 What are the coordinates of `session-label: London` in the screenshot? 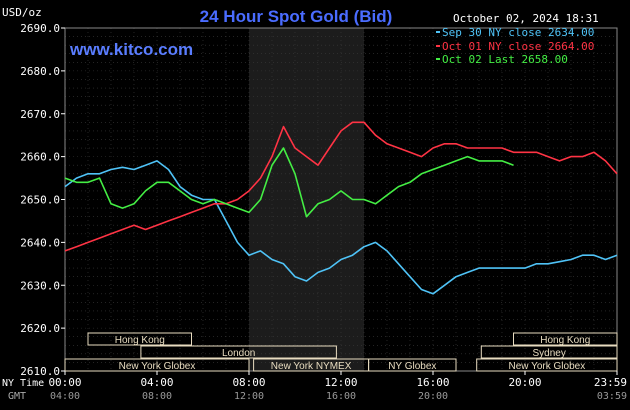 It's located at (238, 353).